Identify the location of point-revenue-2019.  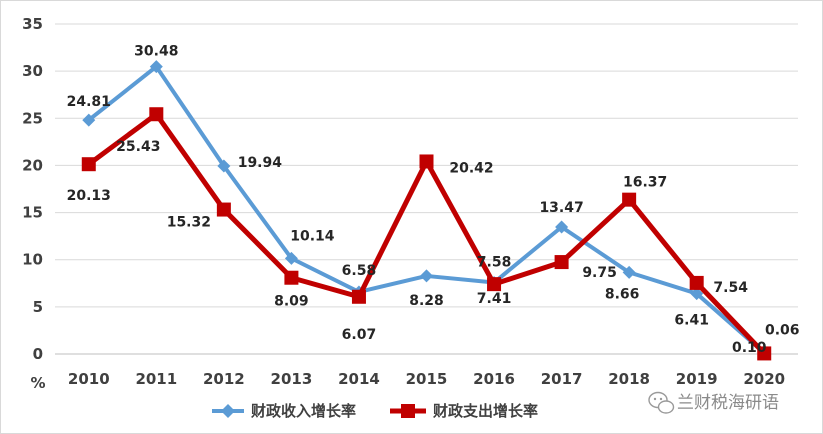
(697, 294).